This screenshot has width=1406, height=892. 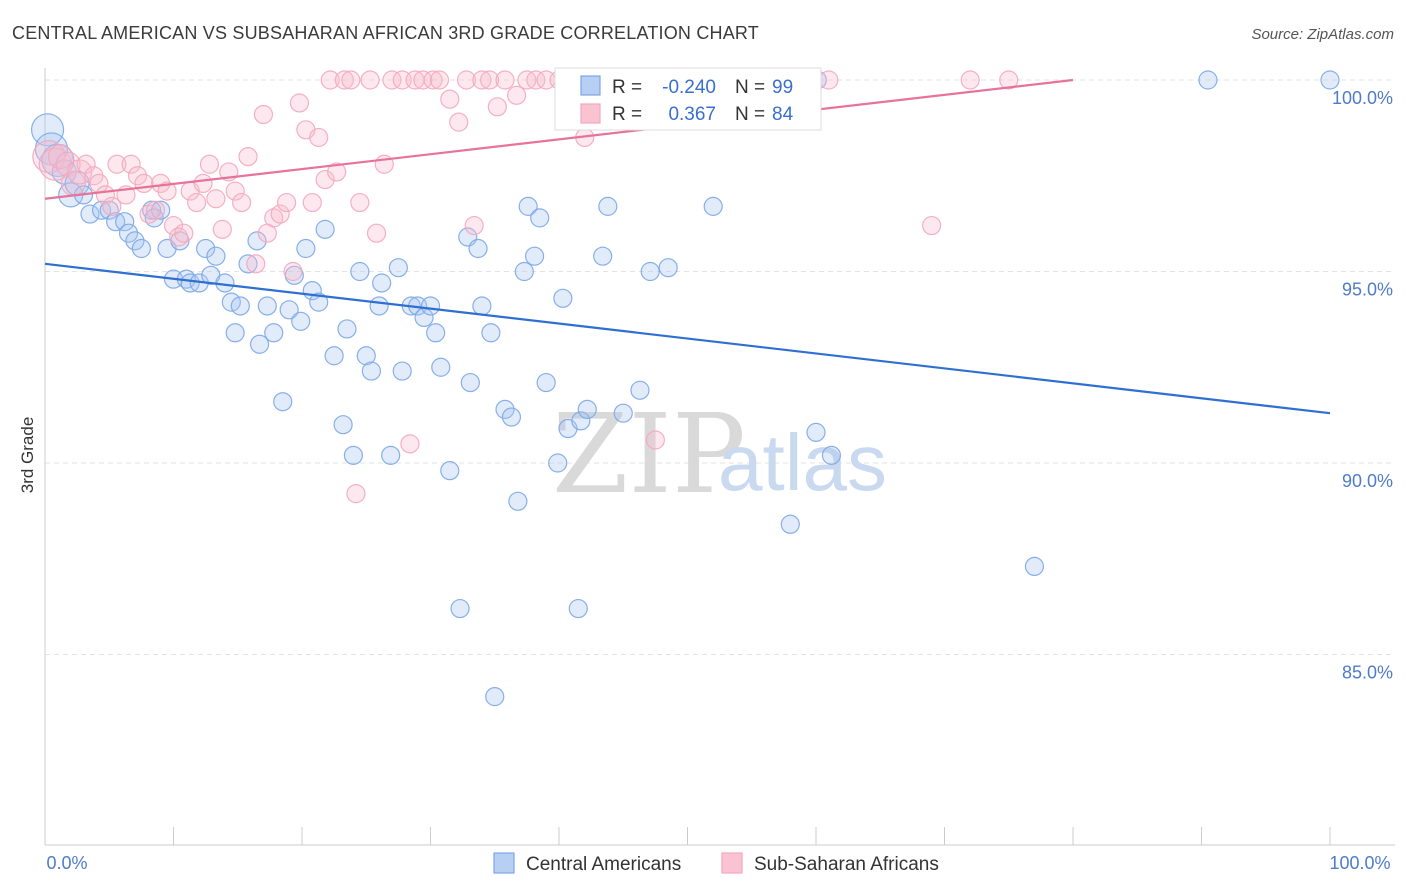 What do you see at coordinates (689, 87) in the screenshot?
I see `legend-r-value-1: -0.240` at bounding box center [689, 87].